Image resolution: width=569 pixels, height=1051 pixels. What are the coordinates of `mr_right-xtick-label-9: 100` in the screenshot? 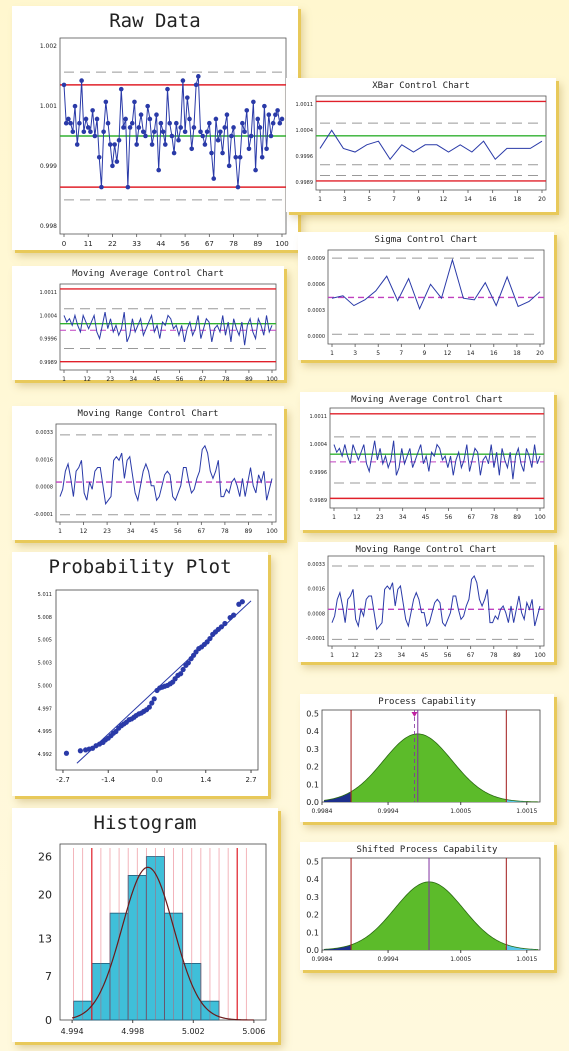 It's located at (540, 655).